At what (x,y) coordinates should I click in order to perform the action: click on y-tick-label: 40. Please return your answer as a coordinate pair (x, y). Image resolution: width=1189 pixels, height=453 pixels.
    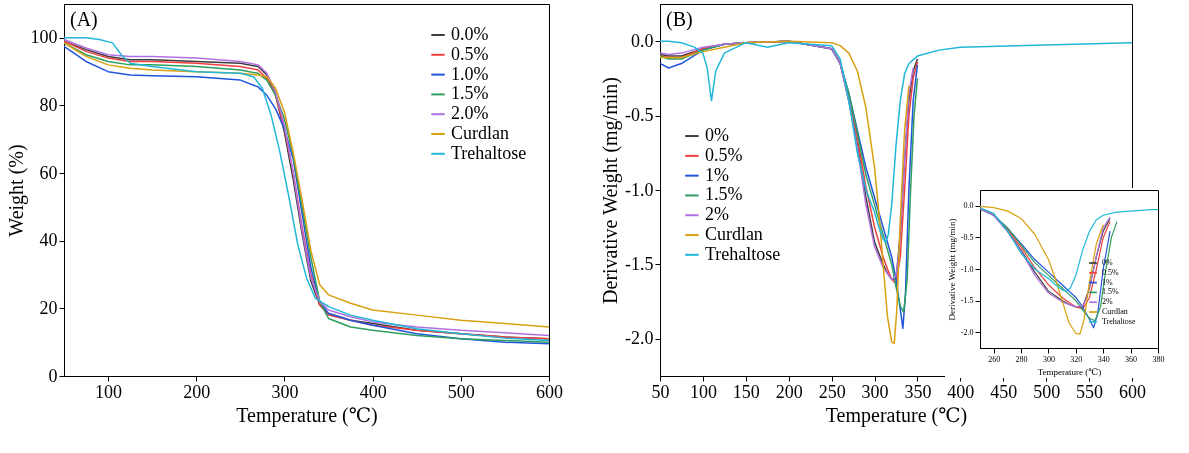
    Looking at the image, I should click on (48, 240).